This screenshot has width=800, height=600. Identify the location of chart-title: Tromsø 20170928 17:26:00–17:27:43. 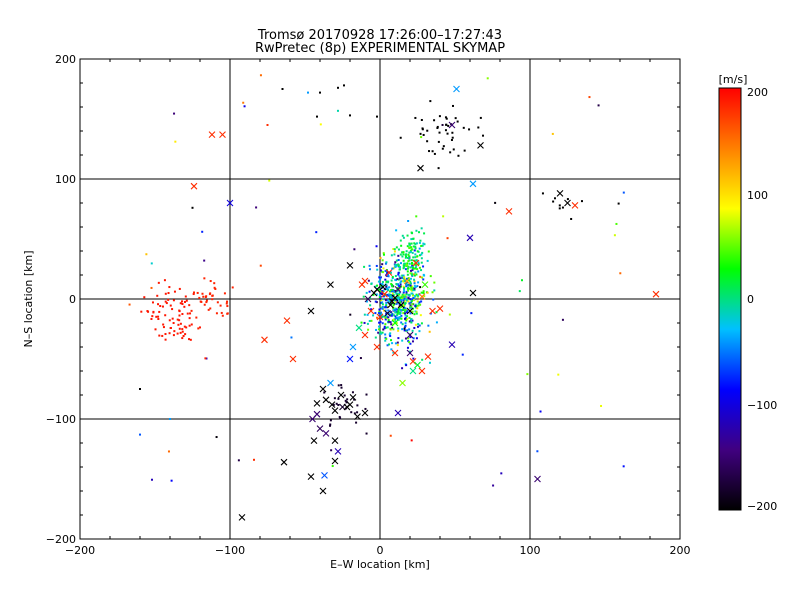
(379, 35).